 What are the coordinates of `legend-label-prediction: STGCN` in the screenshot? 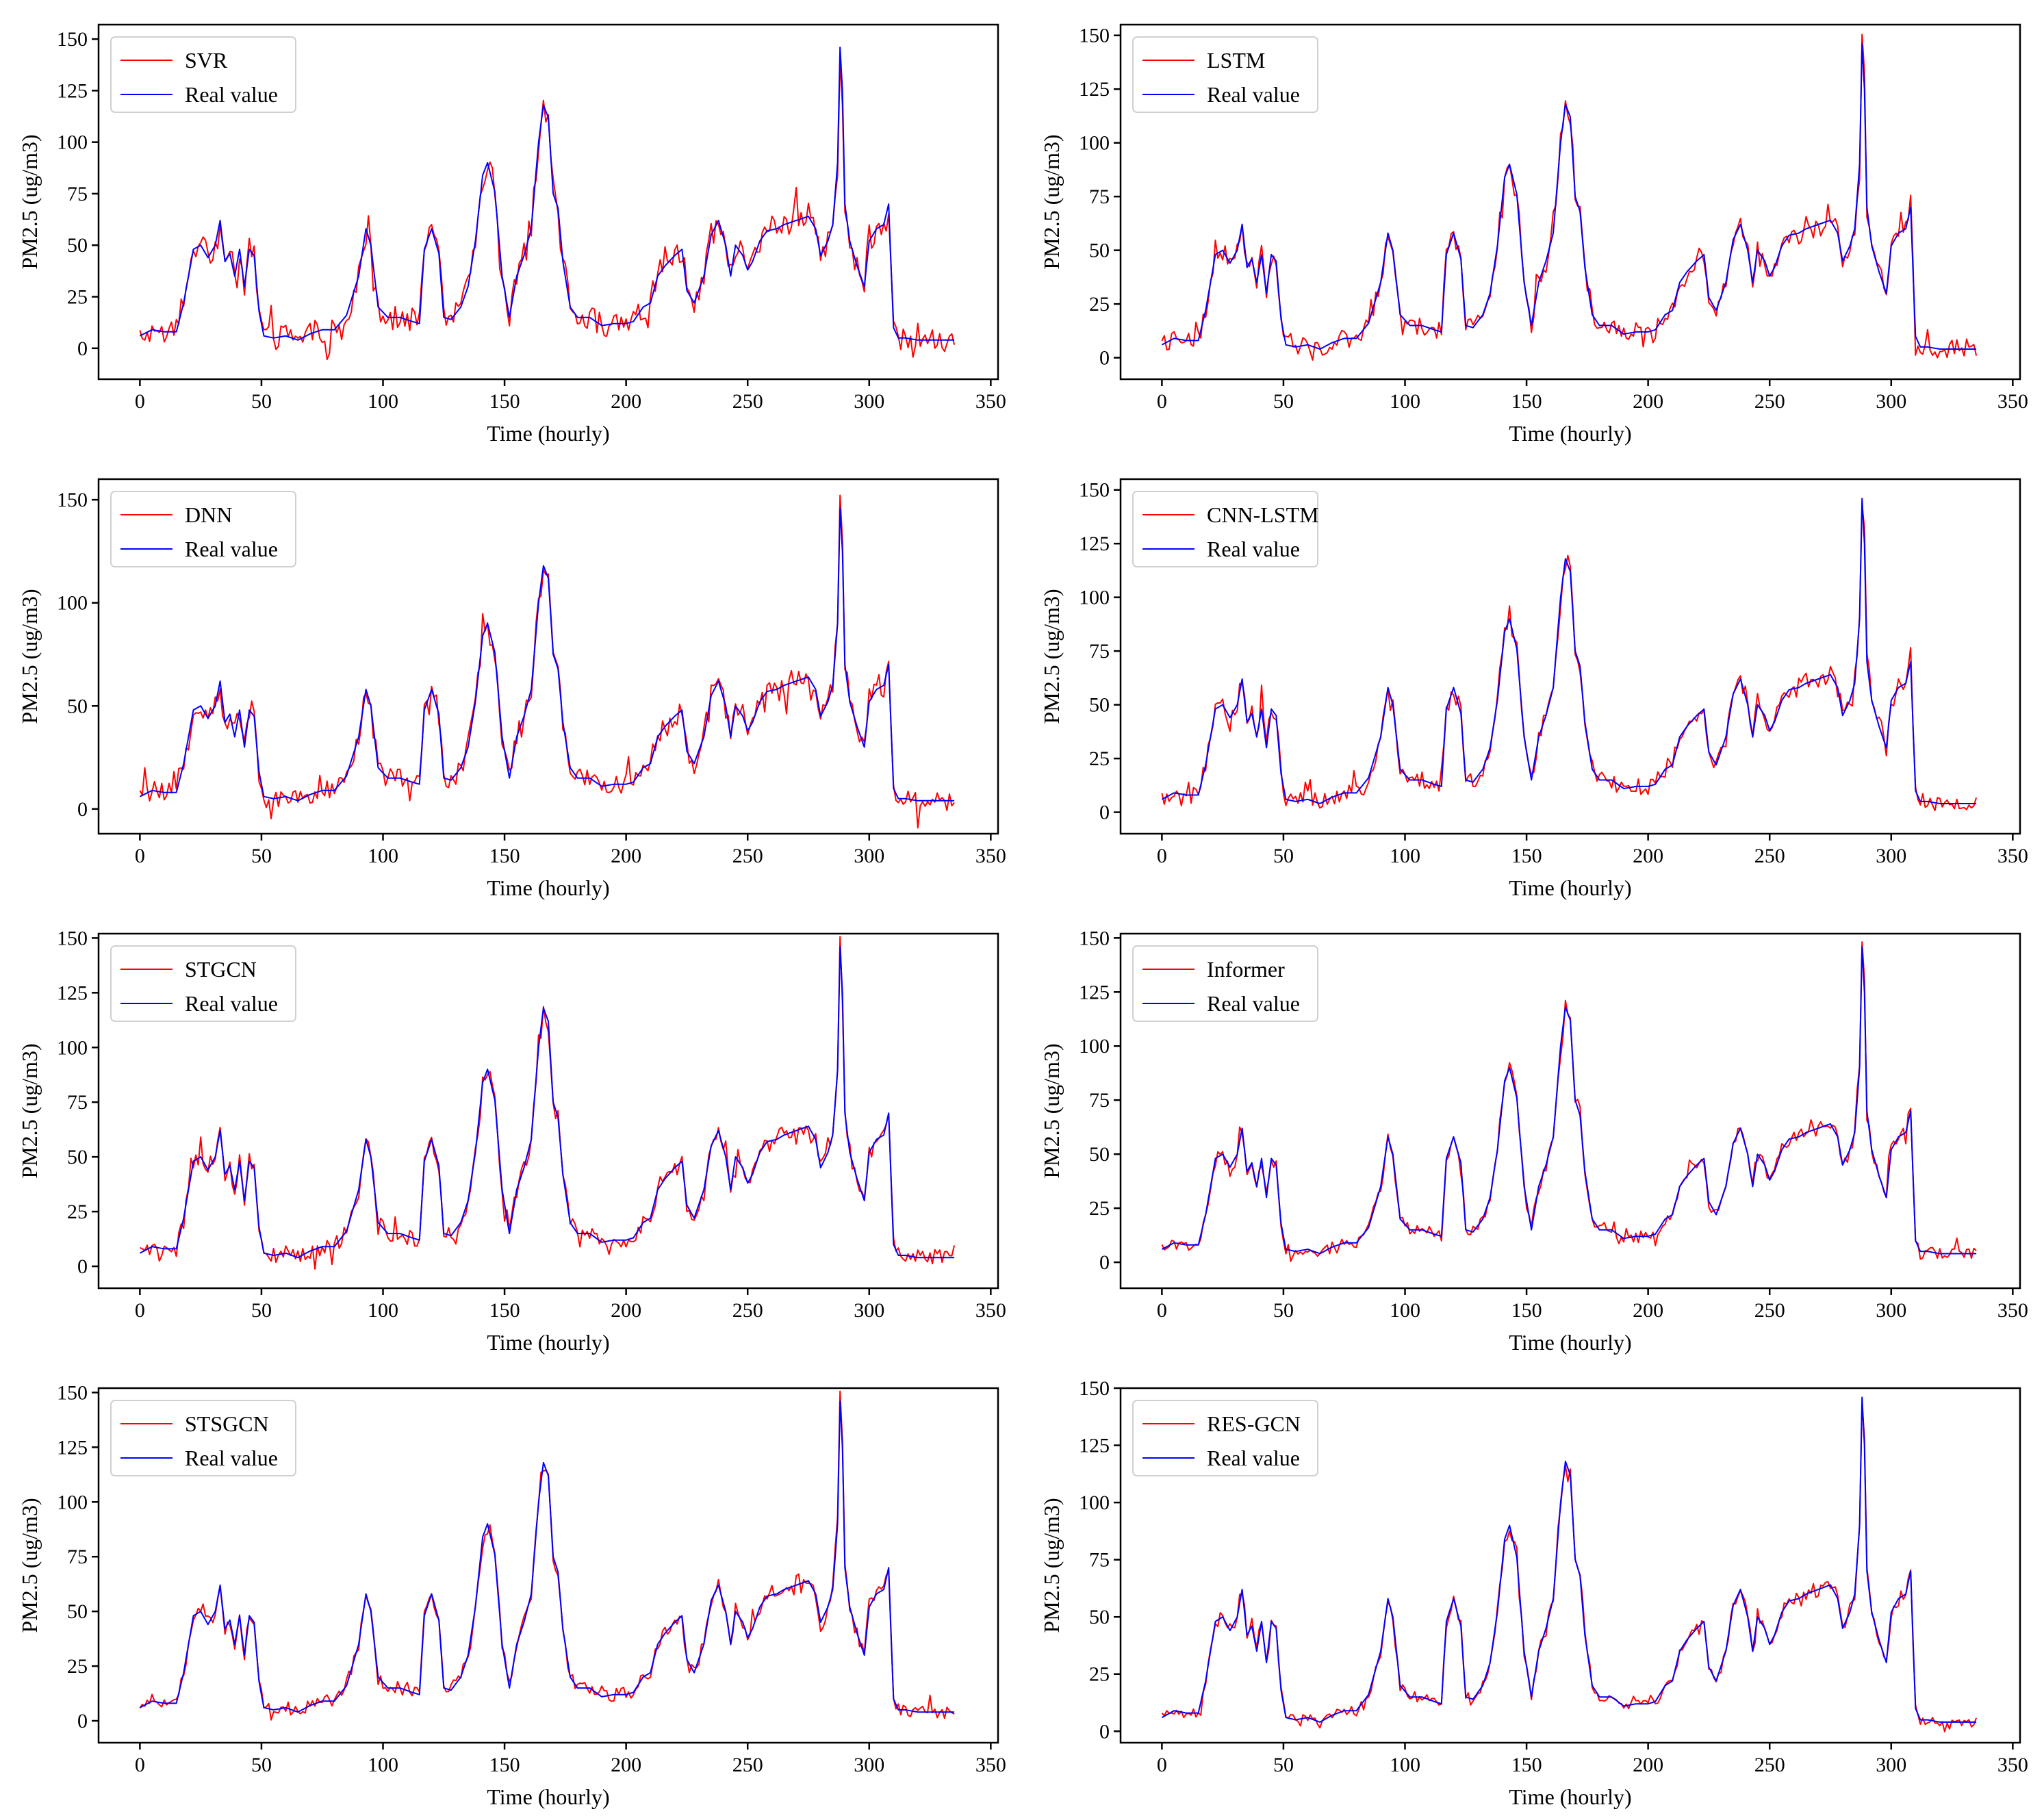 It's located at (221, 969).